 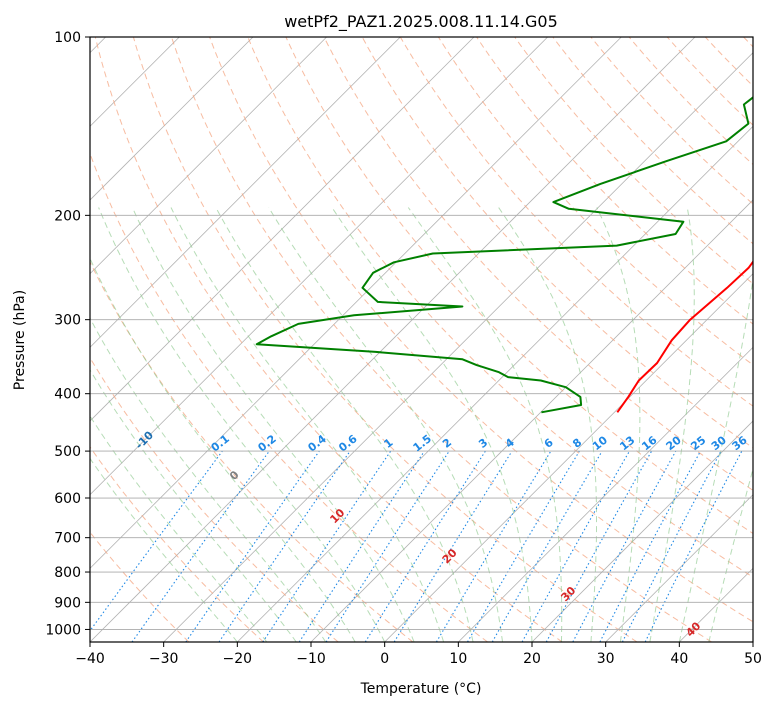 What do you see at coordinates (674, 443) in the screenshot?
I see `mixing-ratio-label: 20` at bounding box center [674, 443].